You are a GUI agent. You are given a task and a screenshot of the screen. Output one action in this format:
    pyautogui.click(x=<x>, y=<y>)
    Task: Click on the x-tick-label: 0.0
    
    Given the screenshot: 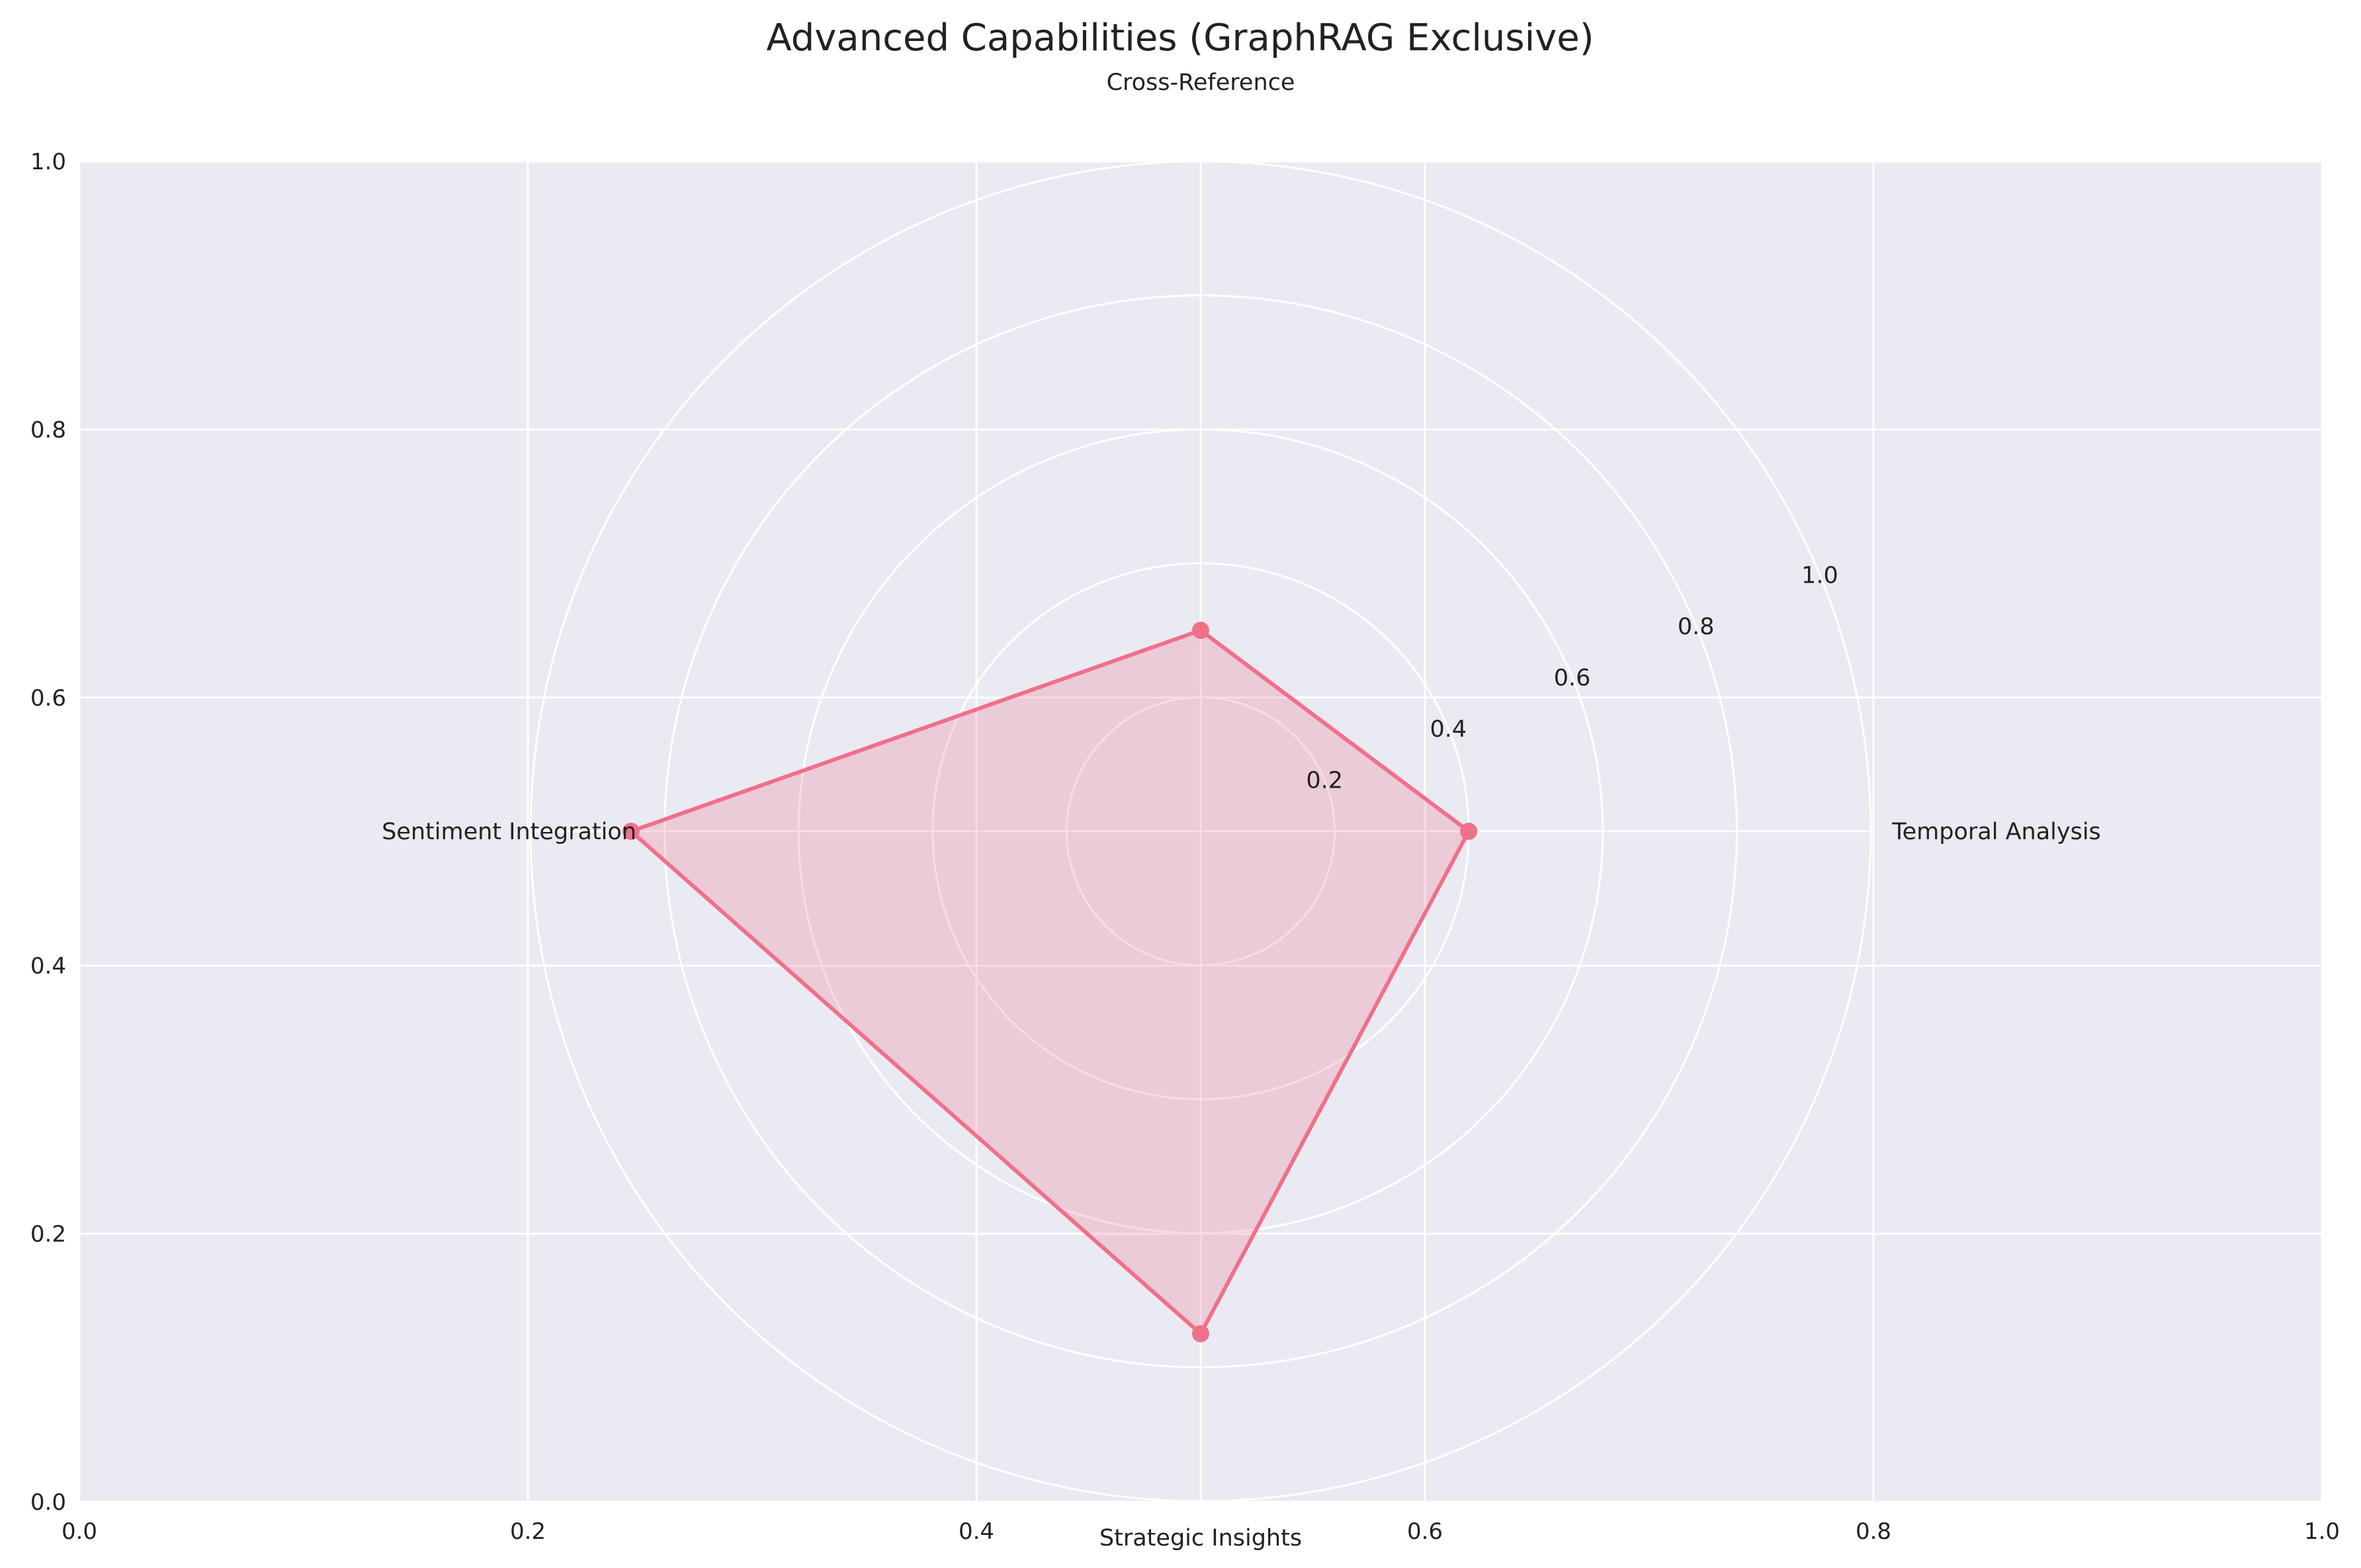 What is the action you would take?
    pyautogui.click(x=79, y=1531)
    